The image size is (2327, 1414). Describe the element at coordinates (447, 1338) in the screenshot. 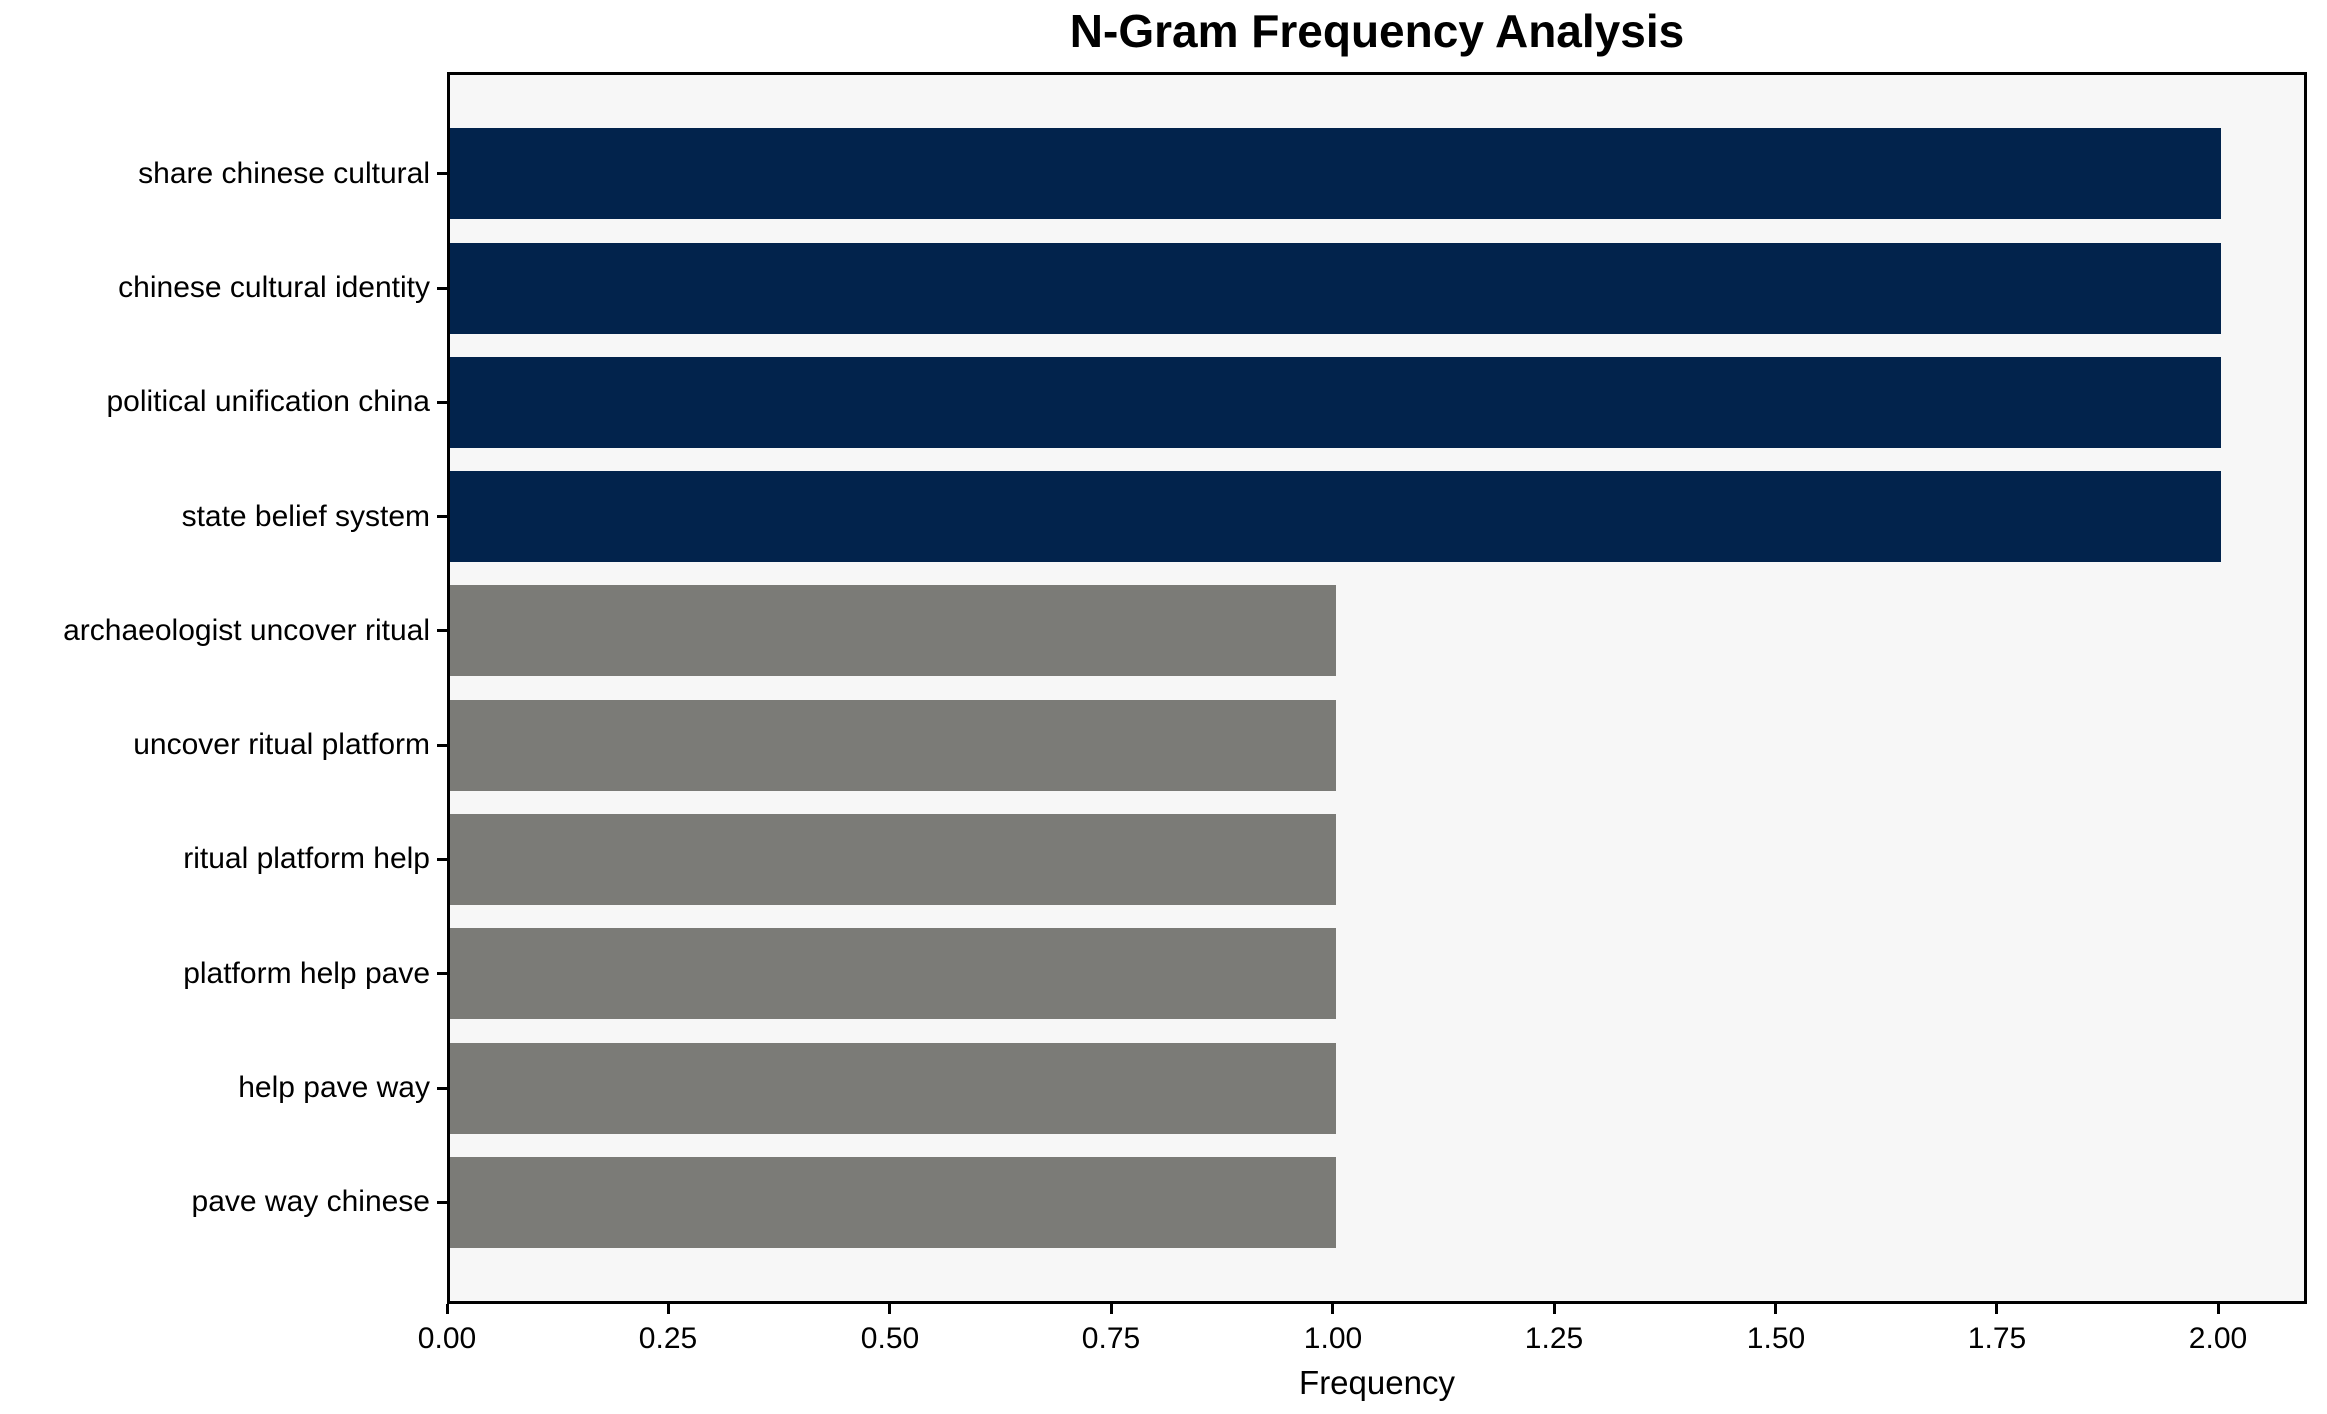

I see `x-tick-label: 0.00` at that location.